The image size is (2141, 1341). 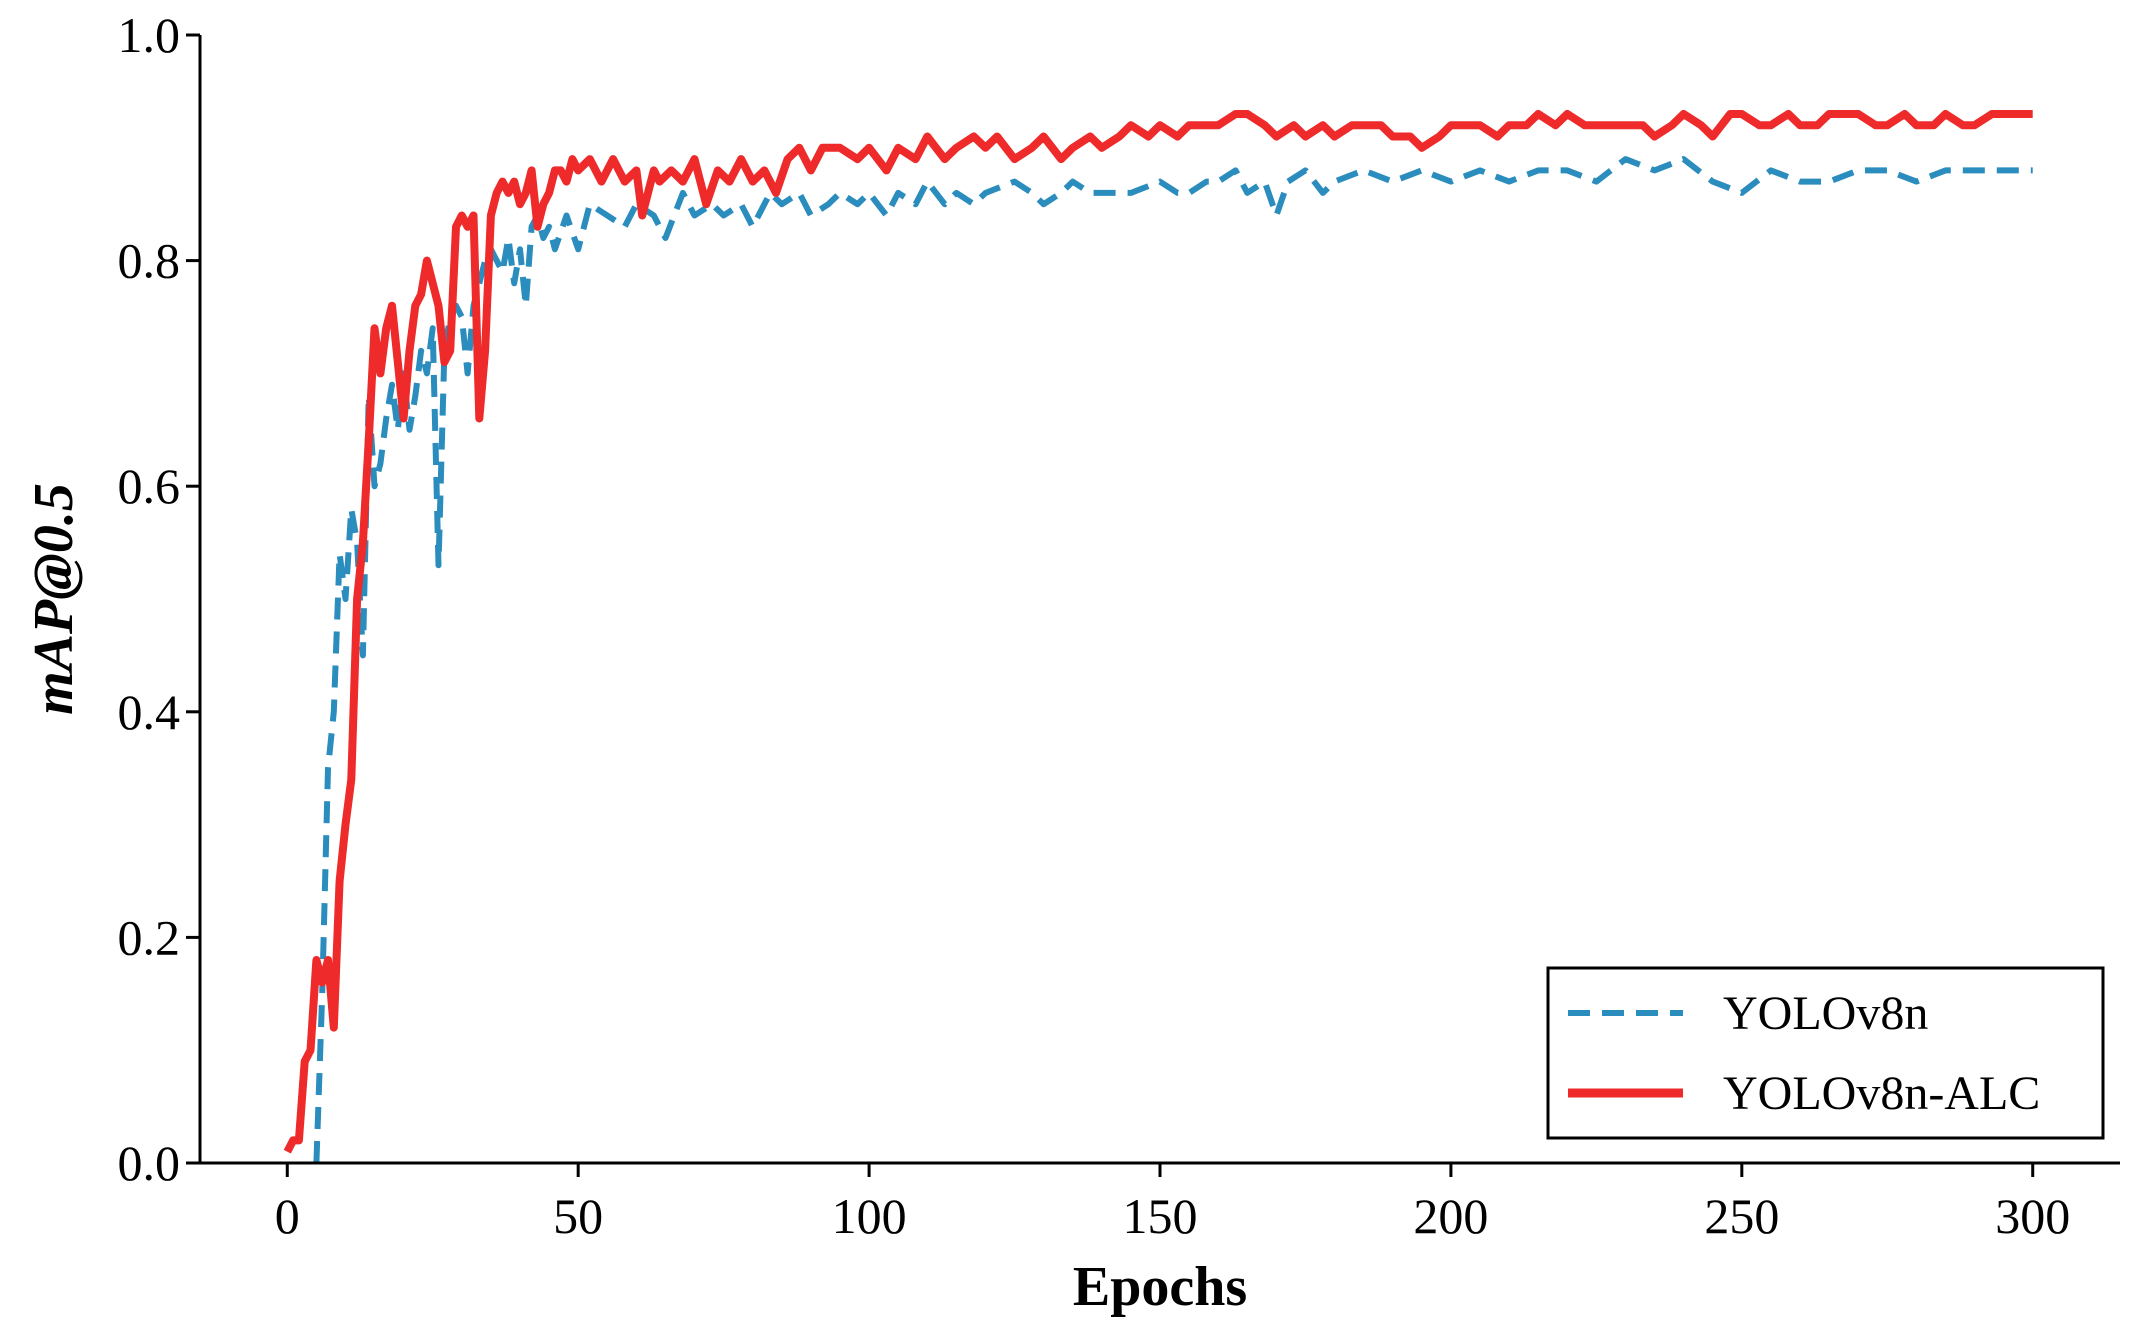 I want to click on y-tick-label: 0.4, so click(x=149, y=712).